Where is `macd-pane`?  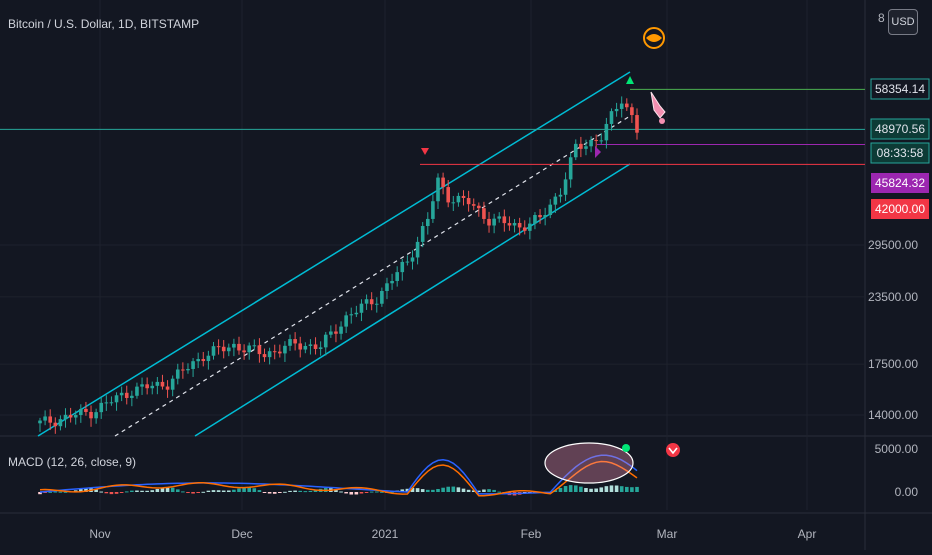
macd-pane is located at coordinates (338, 475).